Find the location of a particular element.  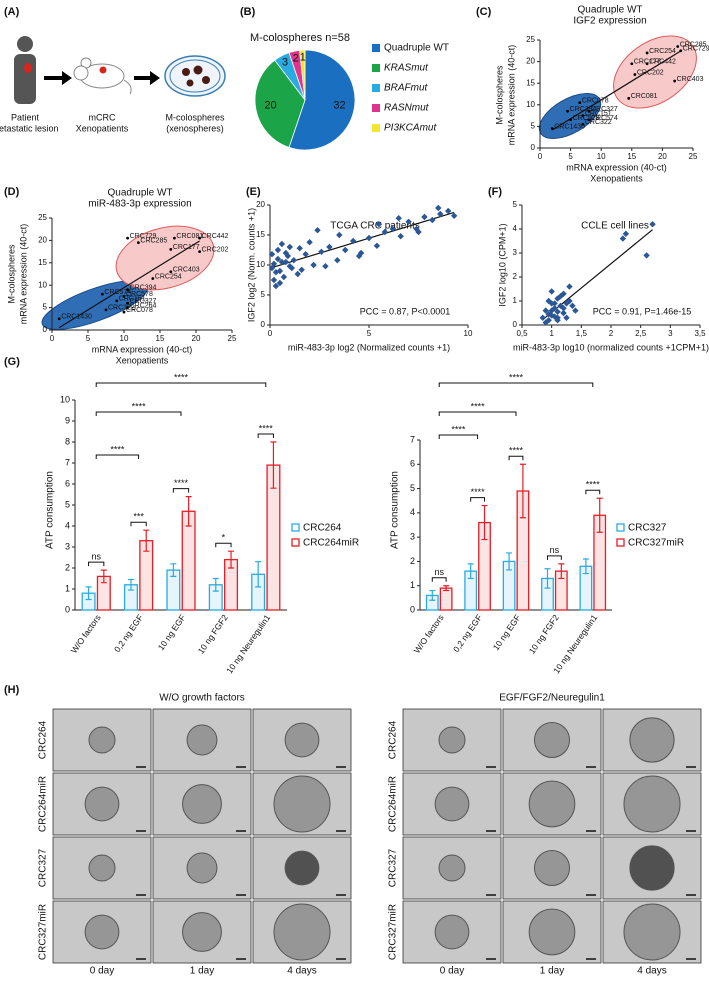

y-tick-label: 6 is located at coordinates (67, 483).